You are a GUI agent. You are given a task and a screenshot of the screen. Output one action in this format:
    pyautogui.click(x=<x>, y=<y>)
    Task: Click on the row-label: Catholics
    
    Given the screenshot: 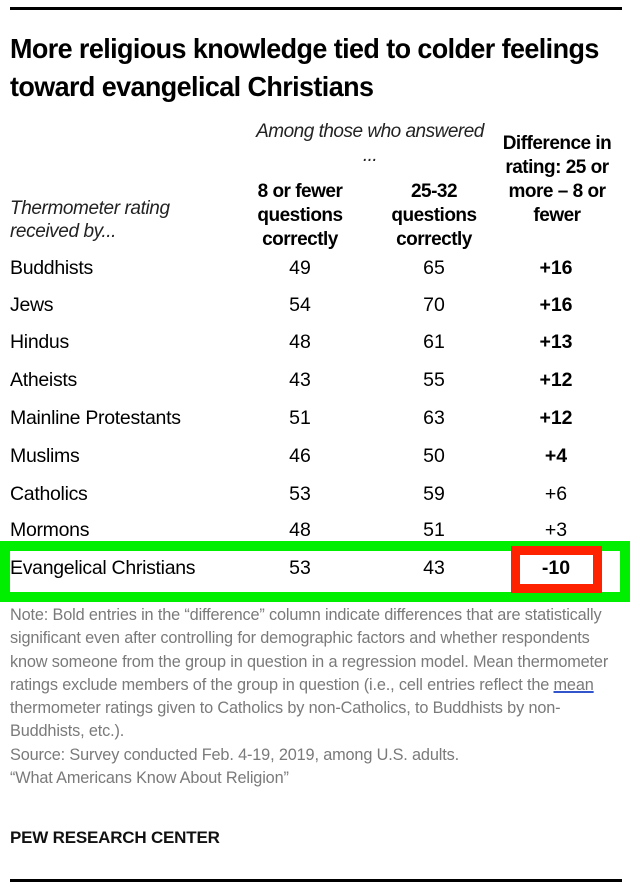 What is the action you would take?
    pyautogui.click(x=49, y=494)
    